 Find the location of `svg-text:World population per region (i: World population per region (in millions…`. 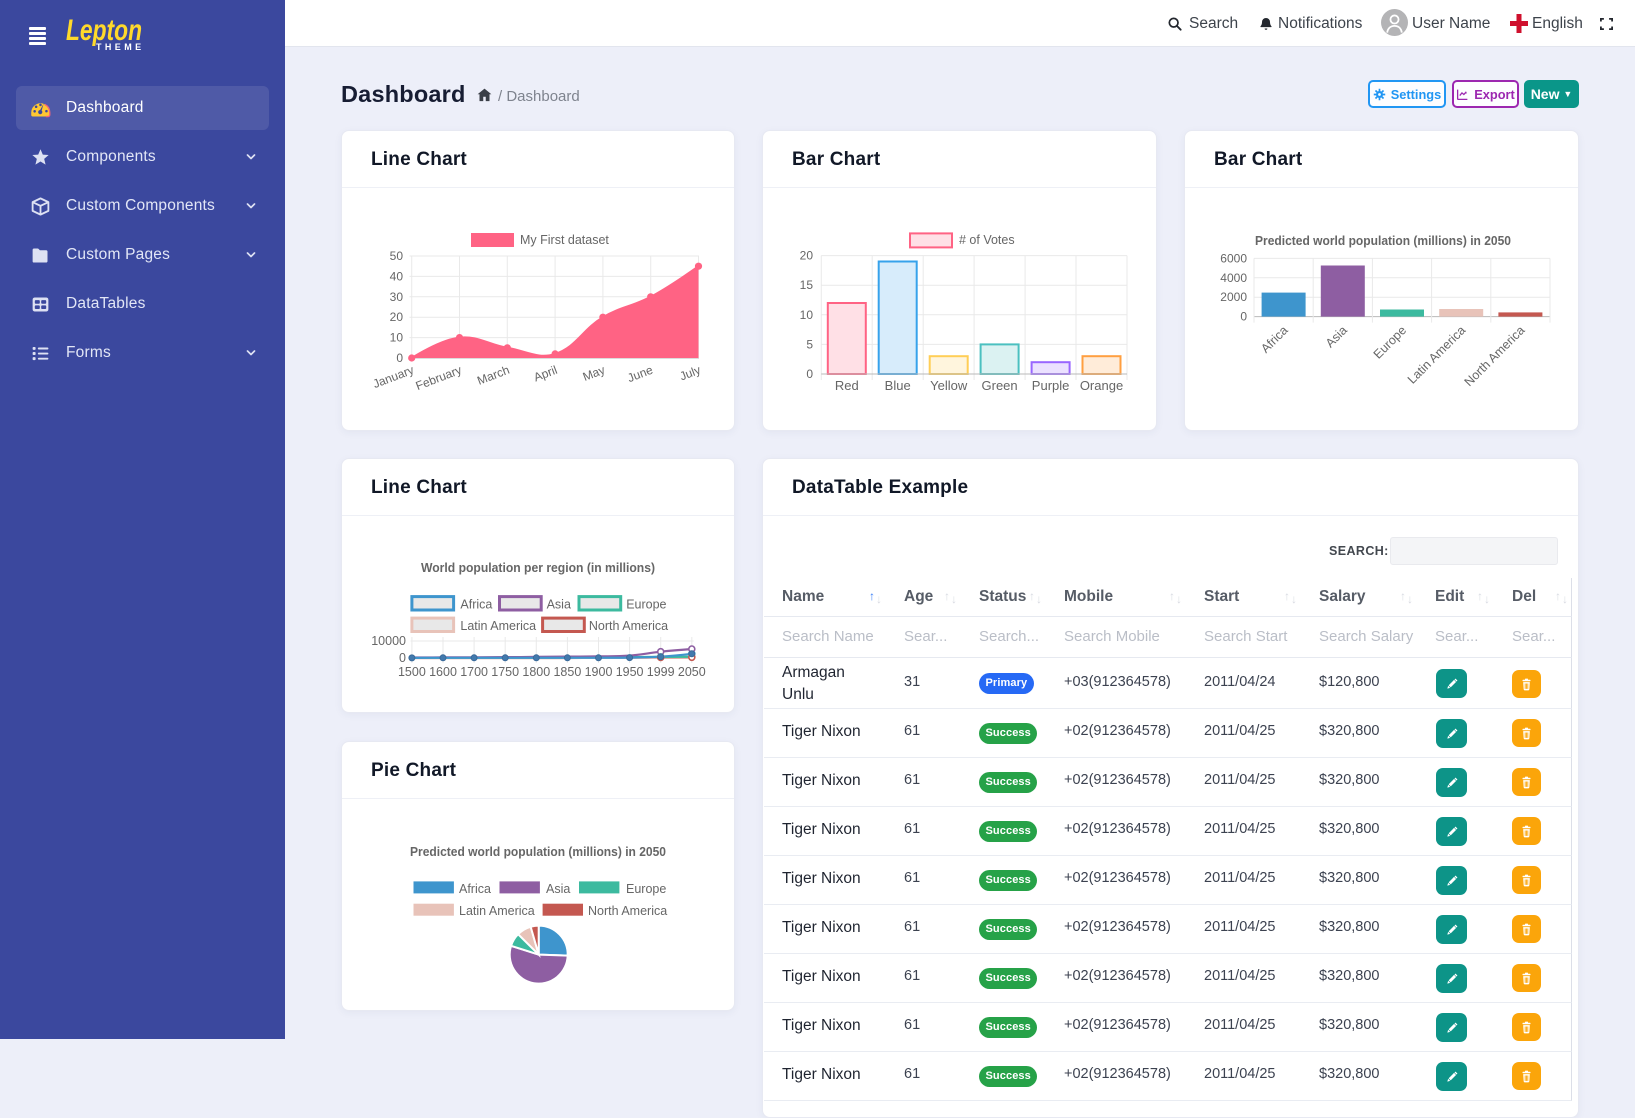

svg-text:World population per region (i: World population per region (in millions… is located at coordinates (538, 567).